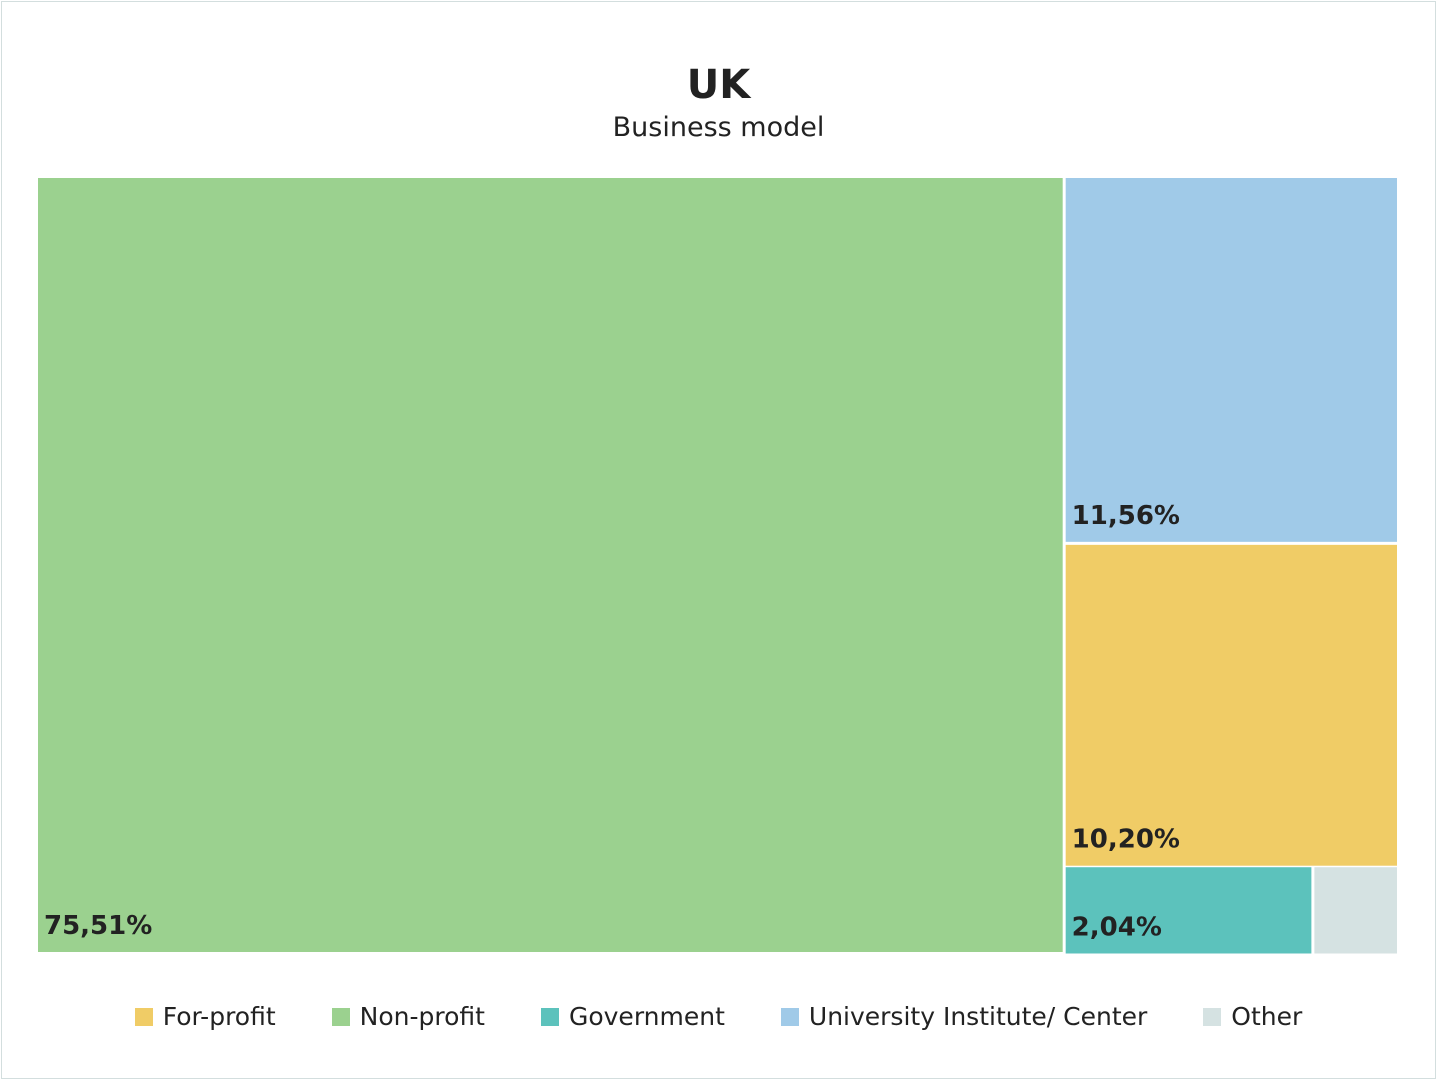  I want to click on data-label-university-institute-center: 11,56%, so click(1126, 516).